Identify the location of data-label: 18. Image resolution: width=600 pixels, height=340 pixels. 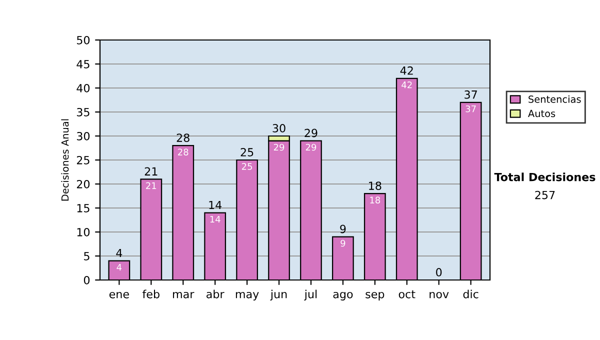
(375, 200).